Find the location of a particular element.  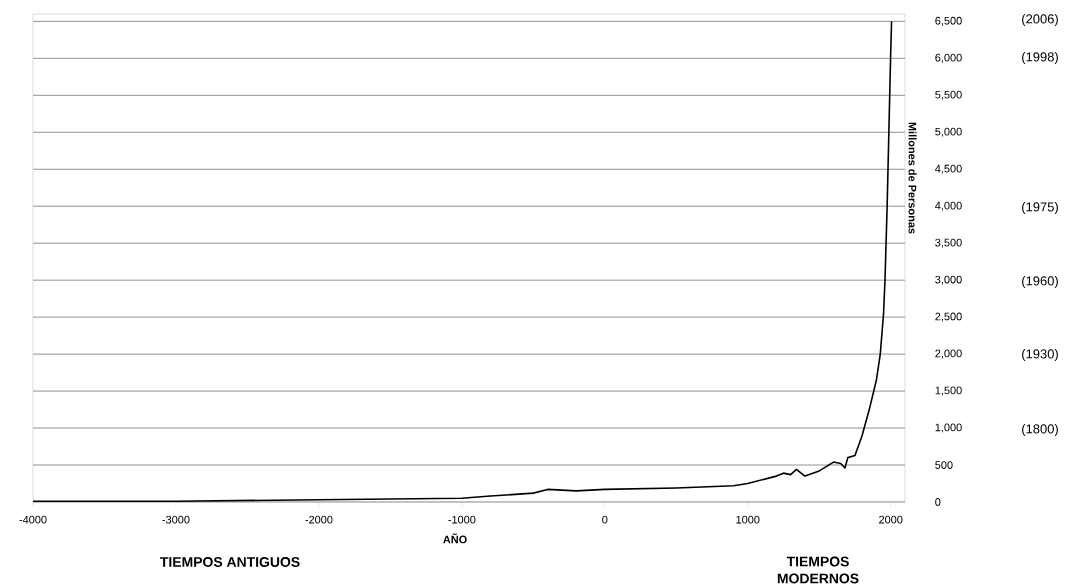

y-tick-label: 6,000 is located at coordinates (948, 58).